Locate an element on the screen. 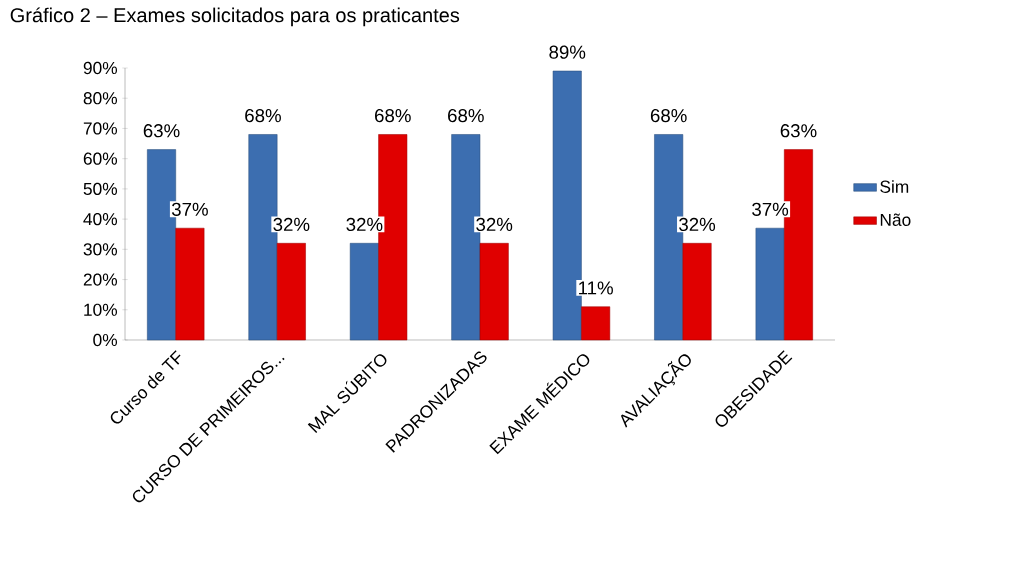 Image resolution: width=1010 pixels, height=563 pixels. y-tick-label: 0% is located at coordinates (105, 340).